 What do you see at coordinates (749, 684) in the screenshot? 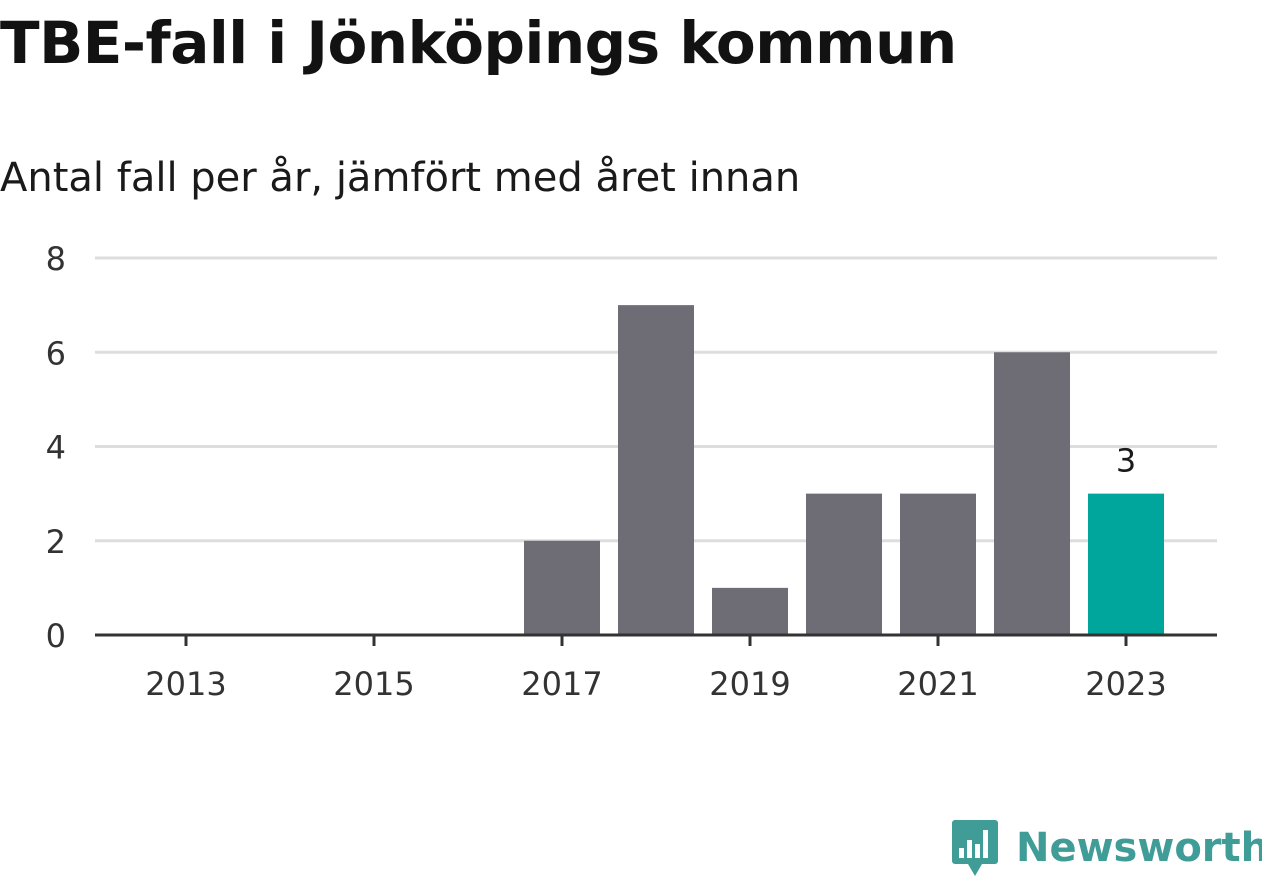
I see `x-tick-label-2019: 2019` at bounding box center [749, 684].